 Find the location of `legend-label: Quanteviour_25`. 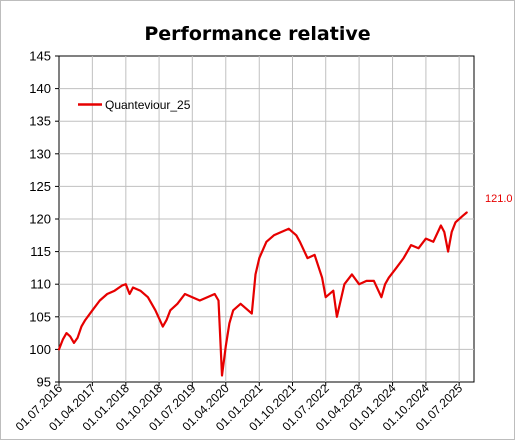

legend-label: Quanteviour_25 is located at coordinates (148, 105).